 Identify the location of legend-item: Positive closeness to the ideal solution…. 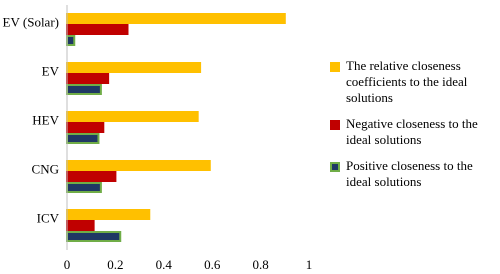
(412, 174).